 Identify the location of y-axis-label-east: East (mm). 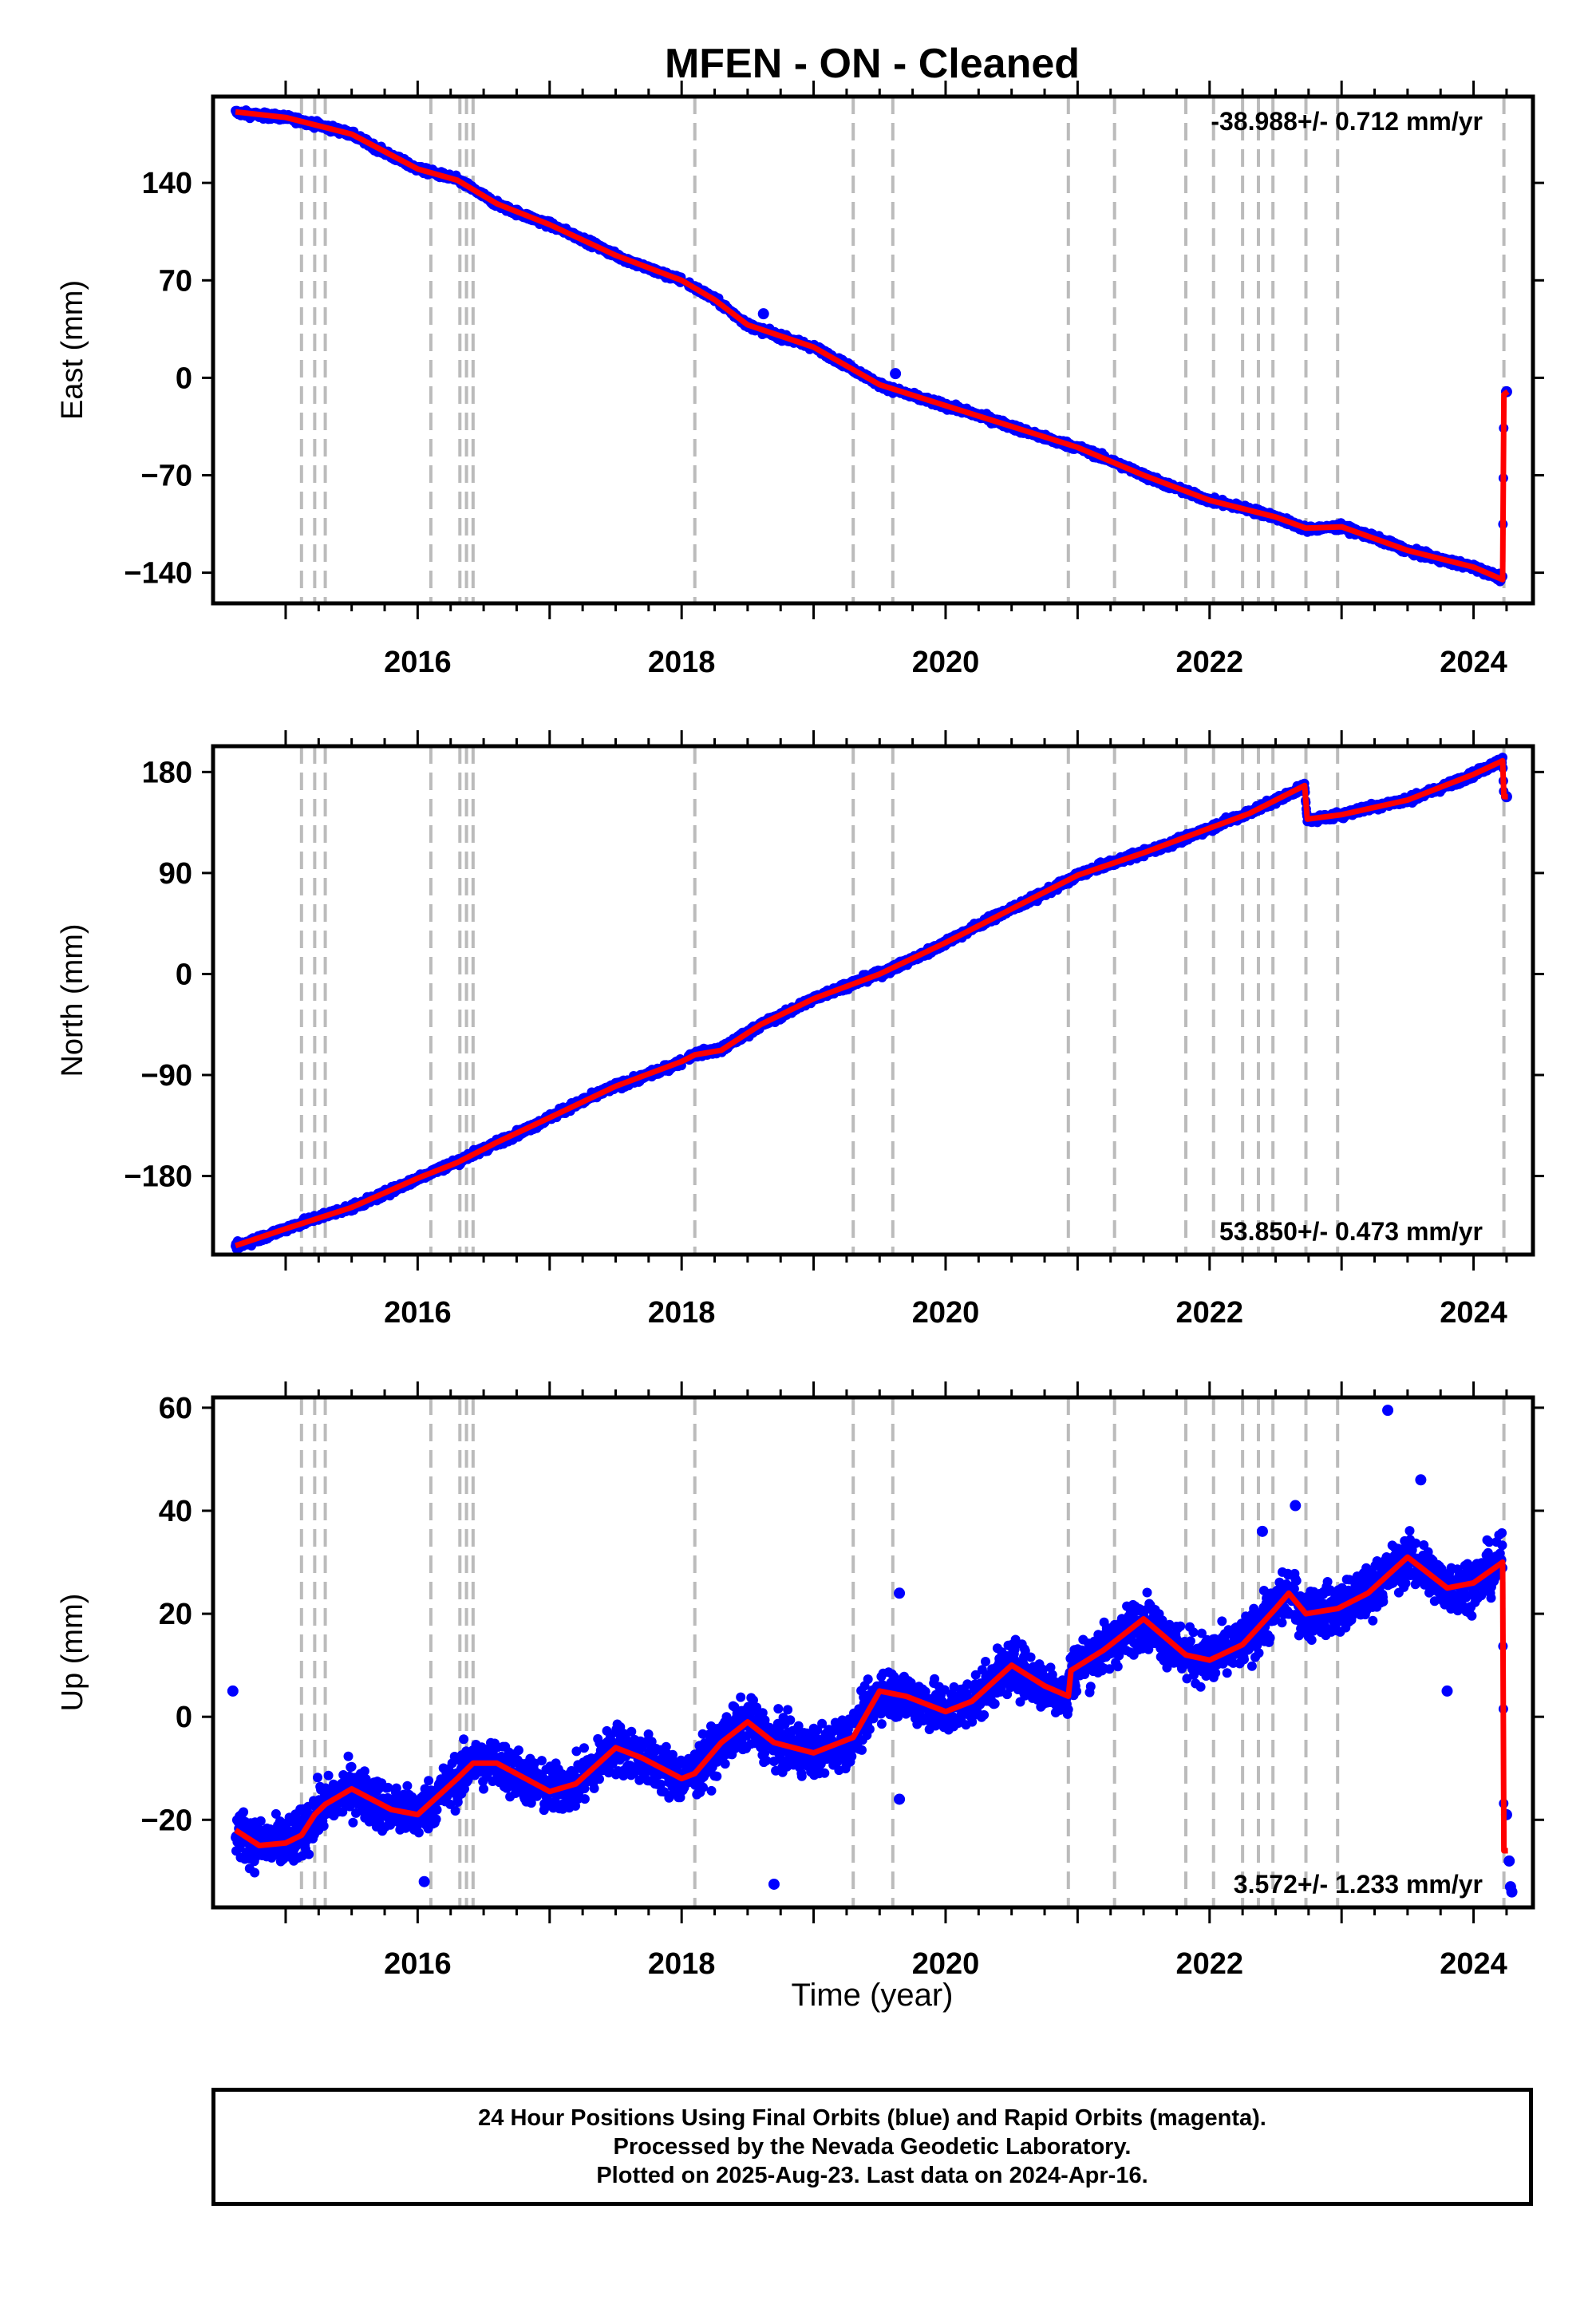
(72, 350).